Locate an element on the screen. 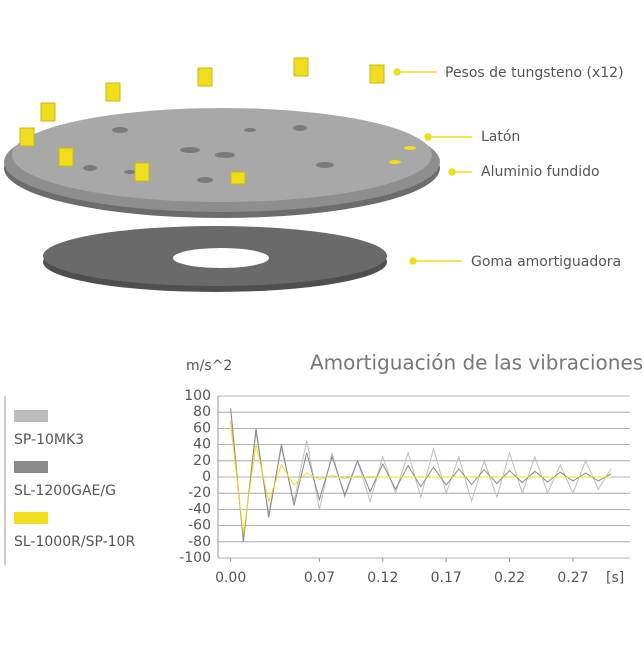 The height and width of the screenshot is (648, 644). y-tick-label: -20 is located at coordinates (199, 493).